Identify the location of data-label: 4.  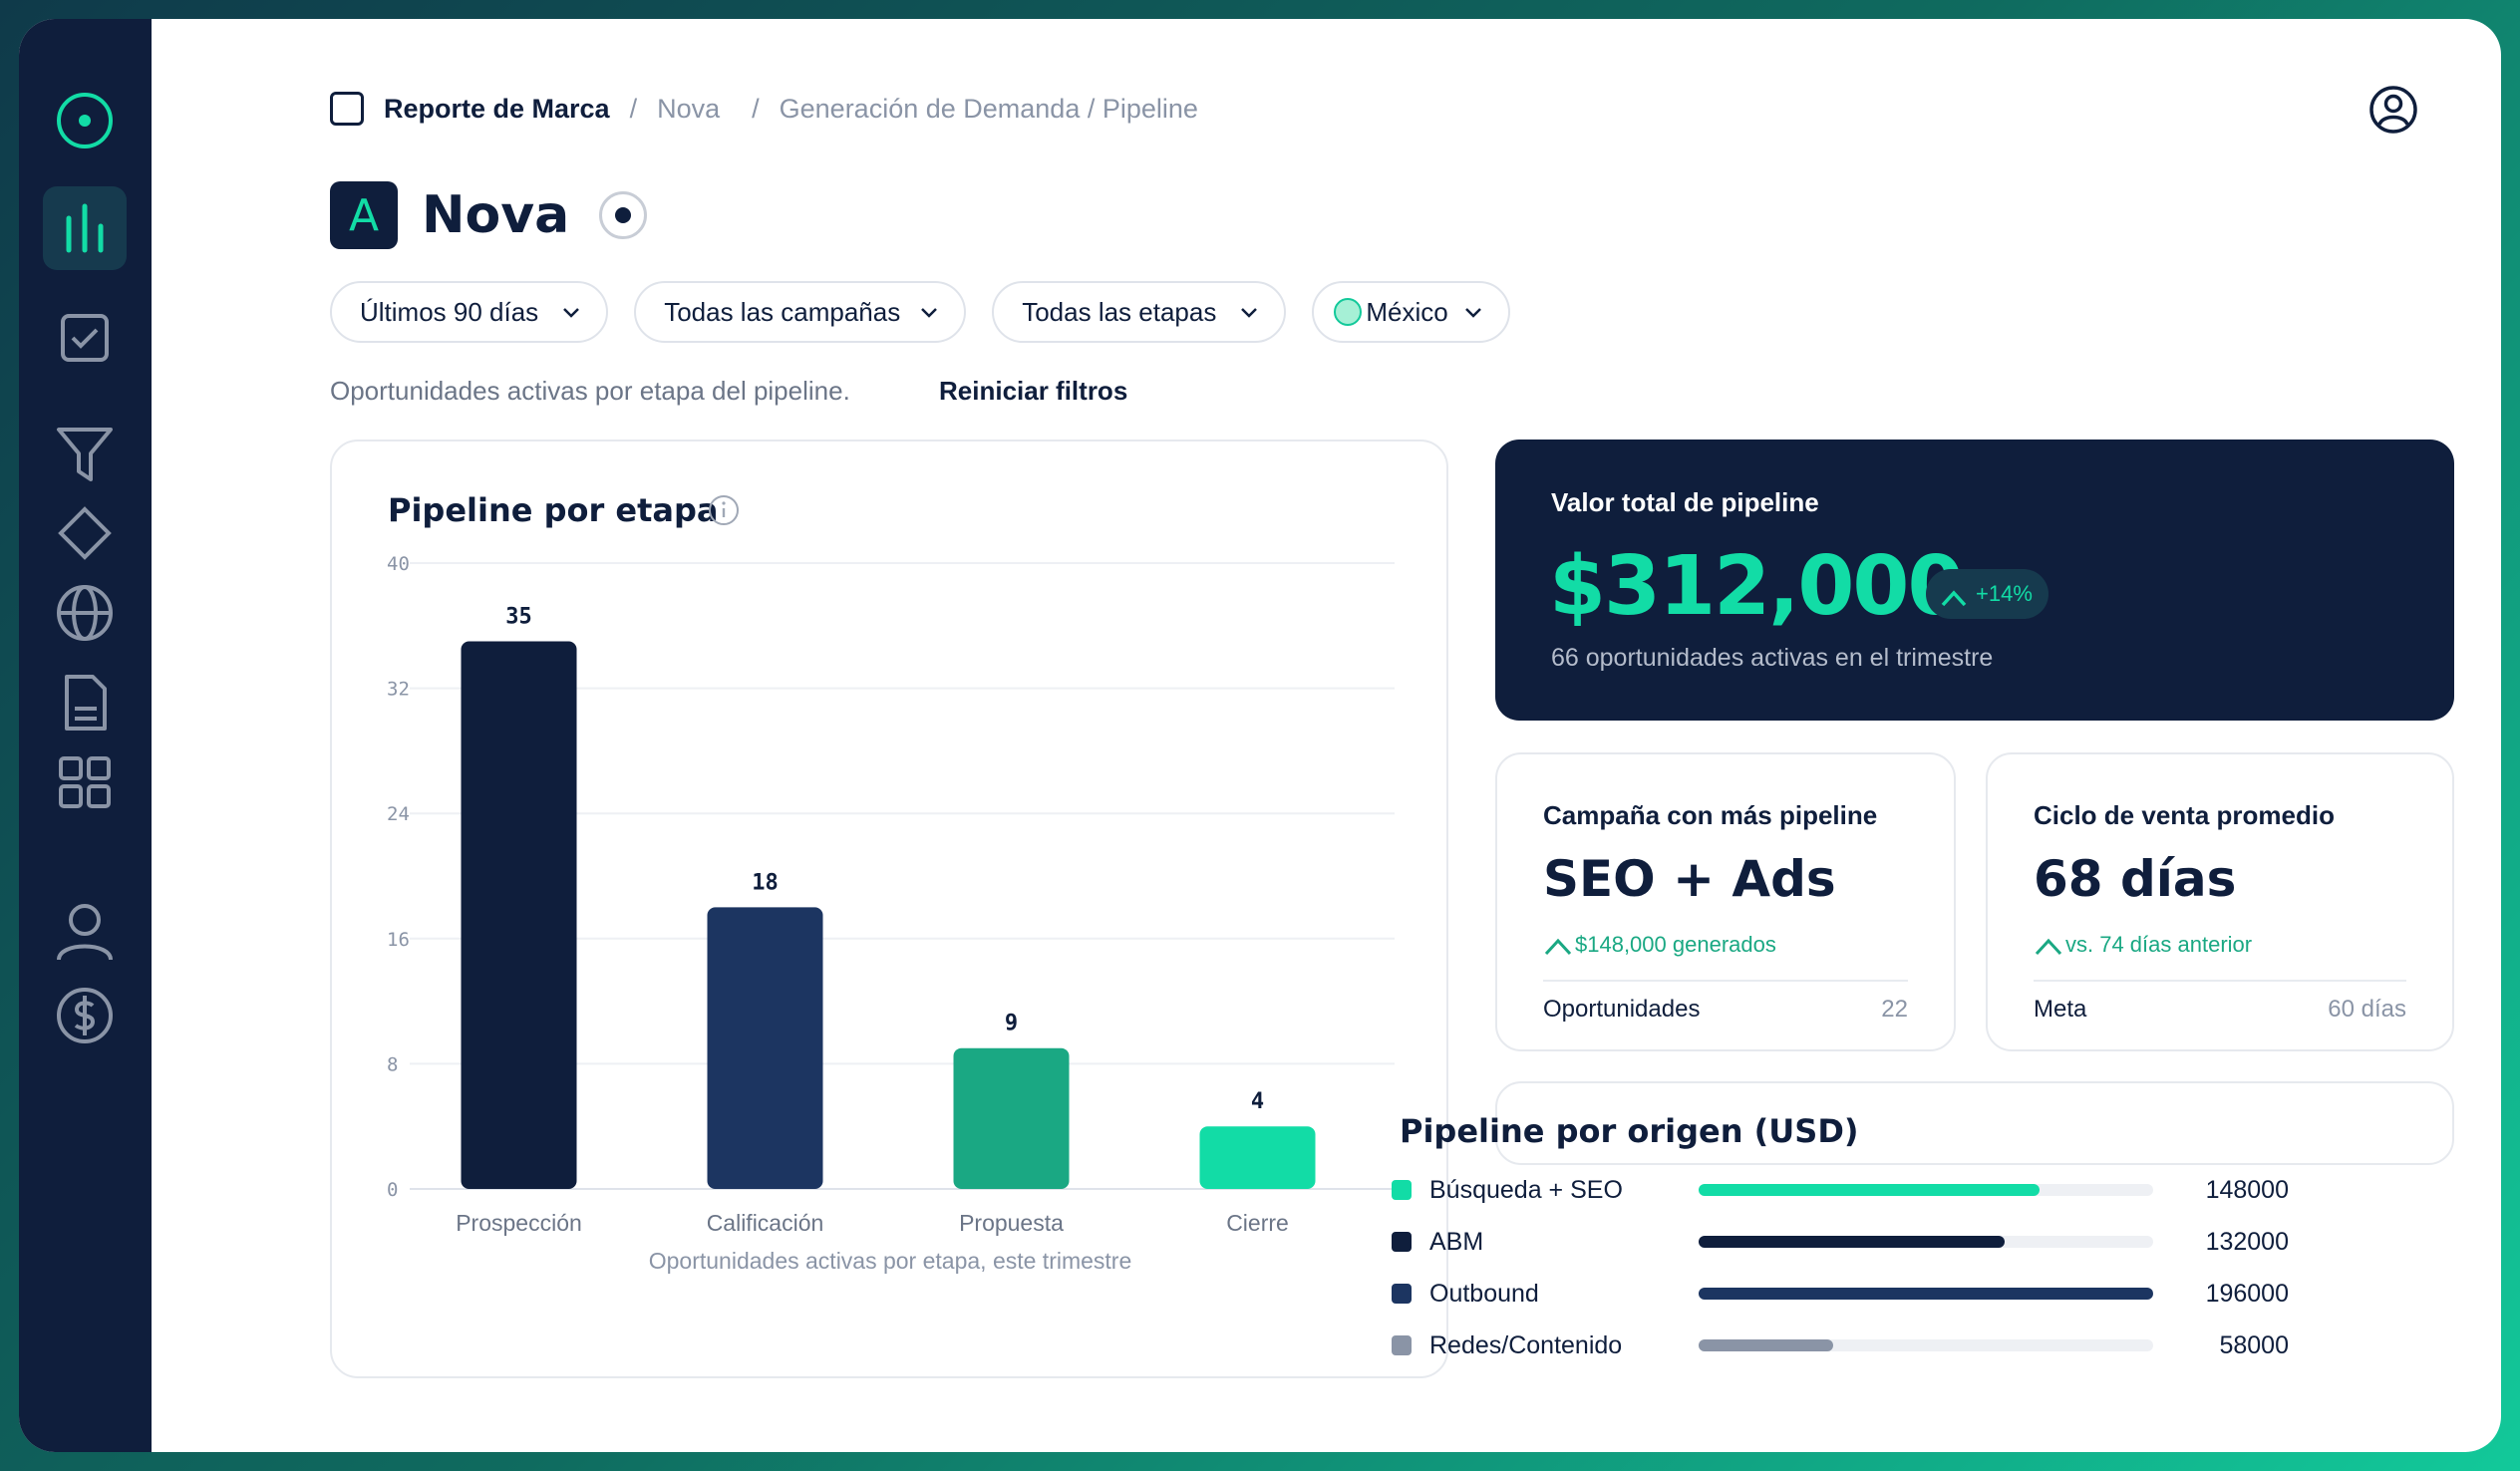
(1257, 1101).